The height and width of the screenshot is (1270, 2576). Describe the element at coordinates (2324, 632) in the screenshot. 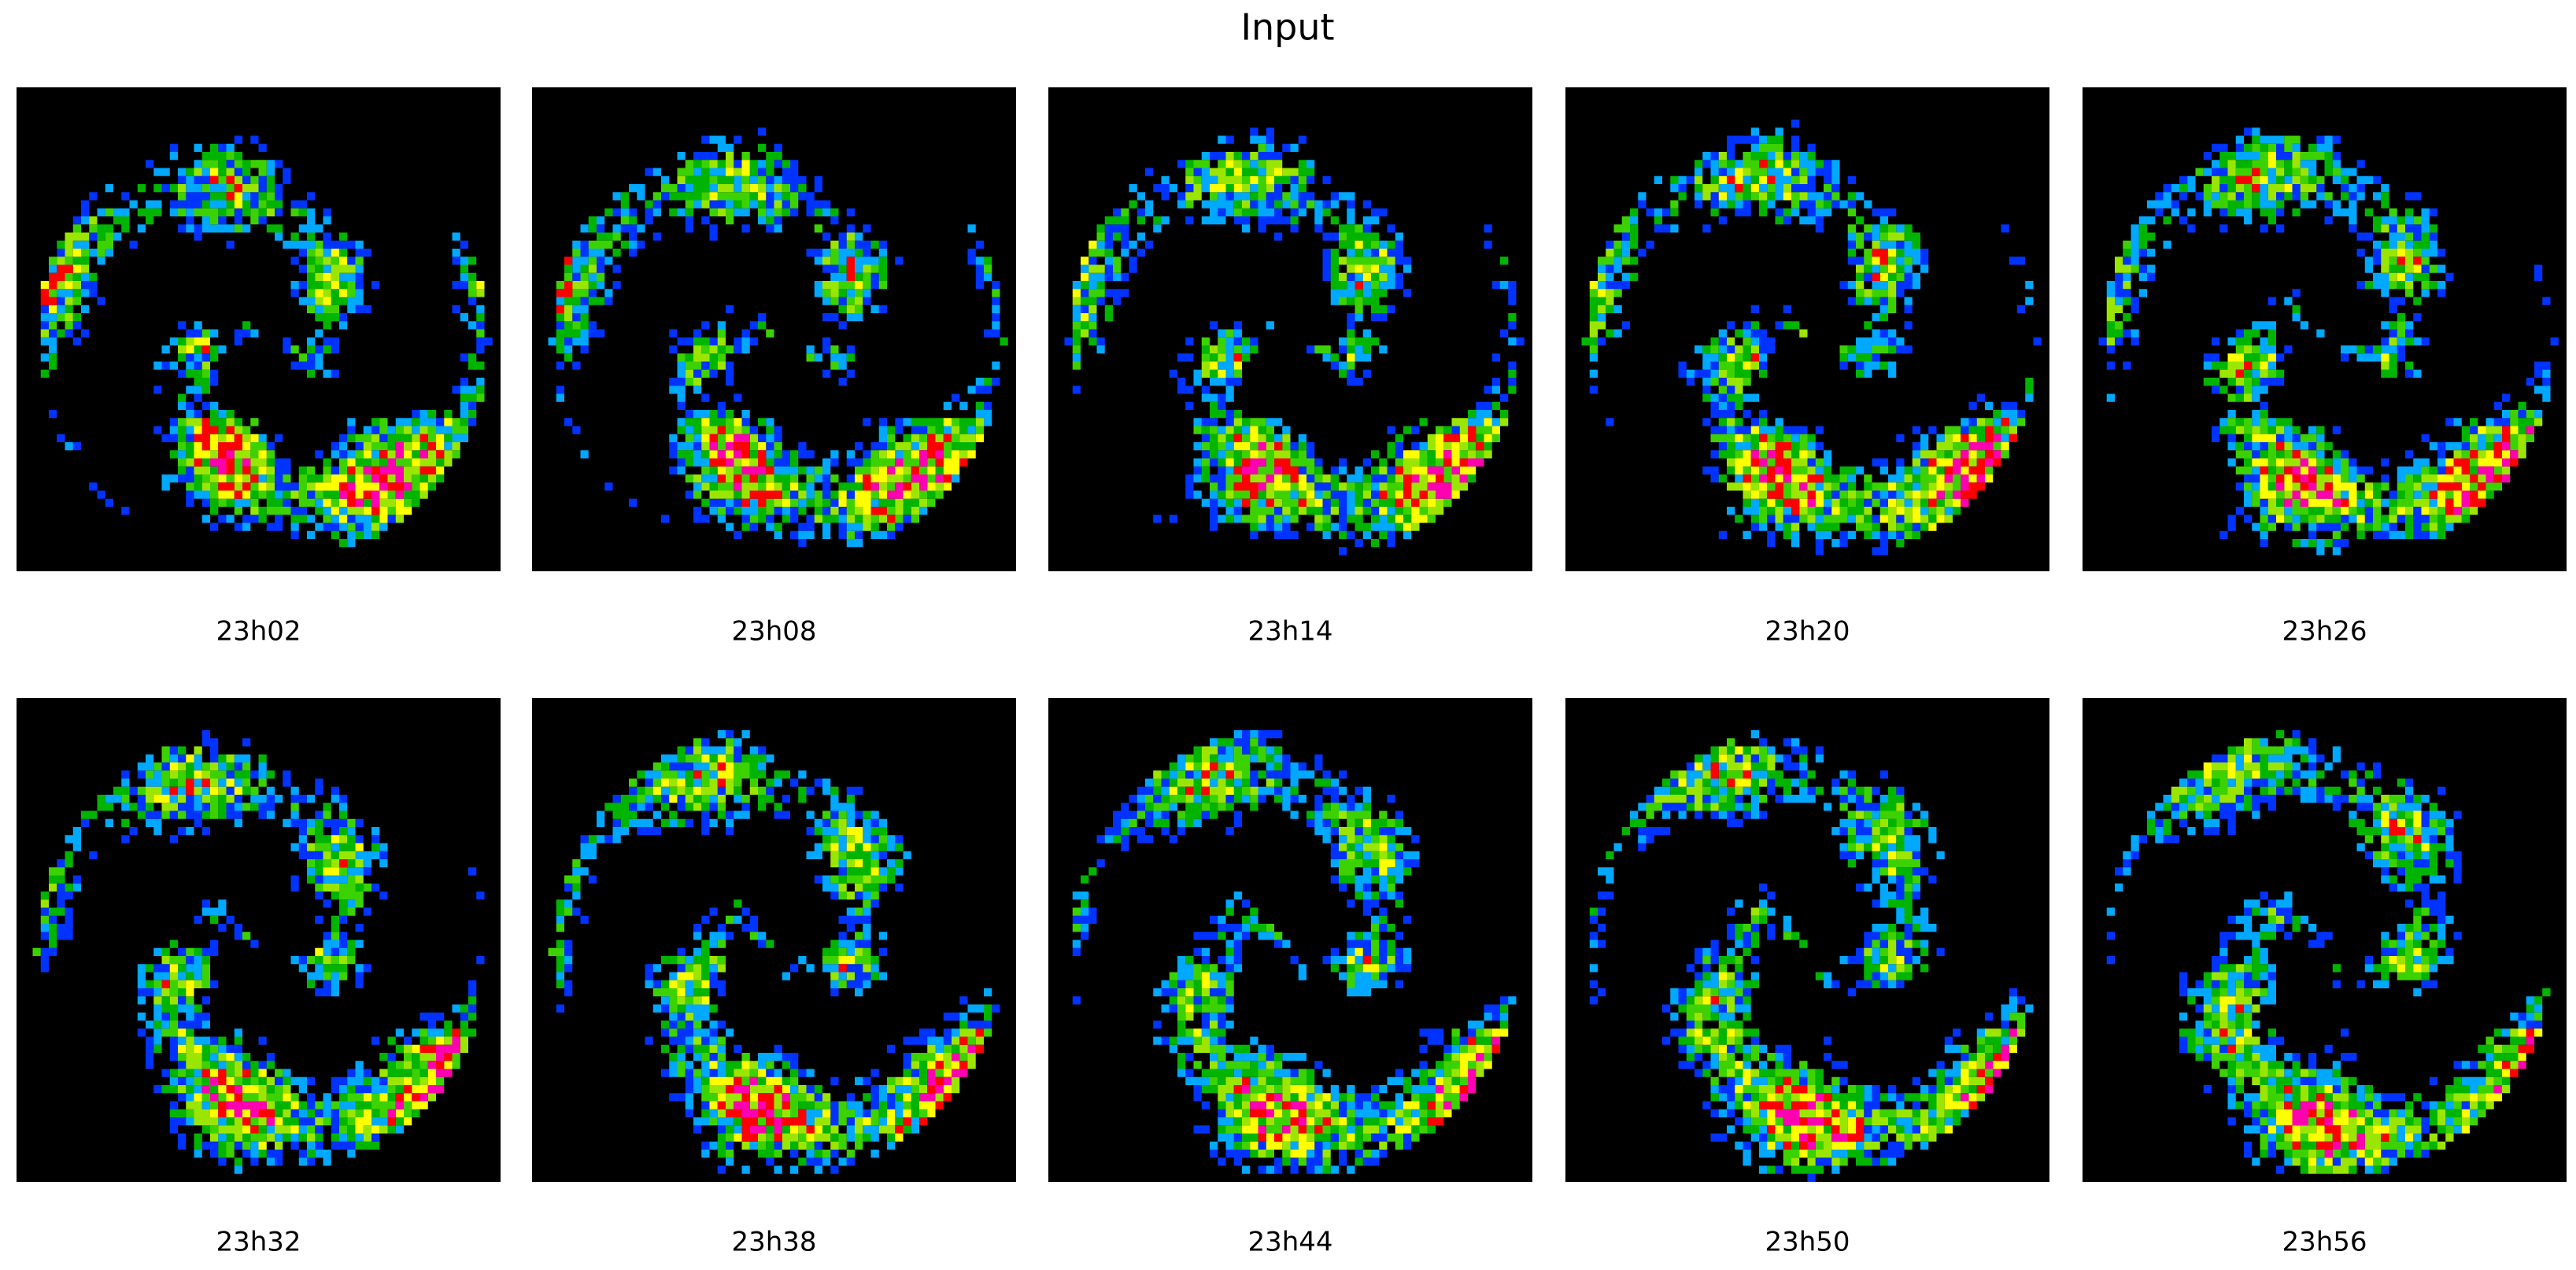

I see `panel-label: 23h26` at that location.